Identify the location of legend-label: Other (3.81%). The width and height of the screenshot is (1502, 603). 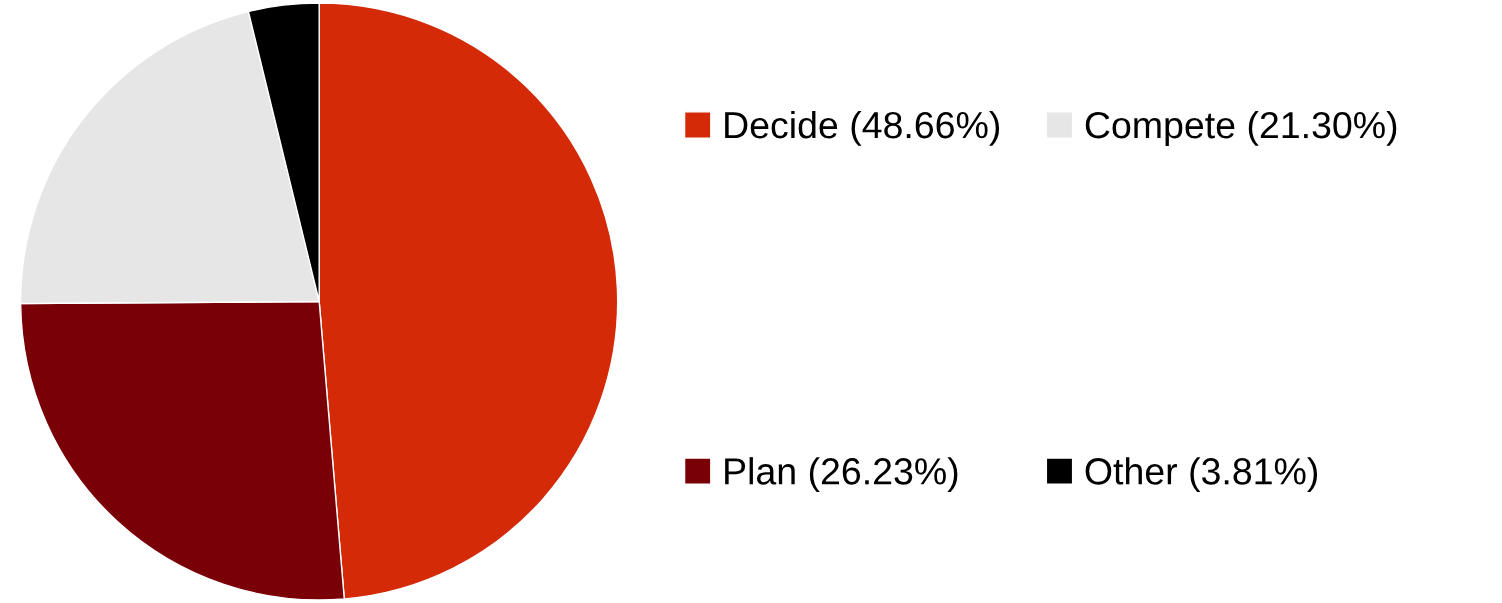
(1201, 475).